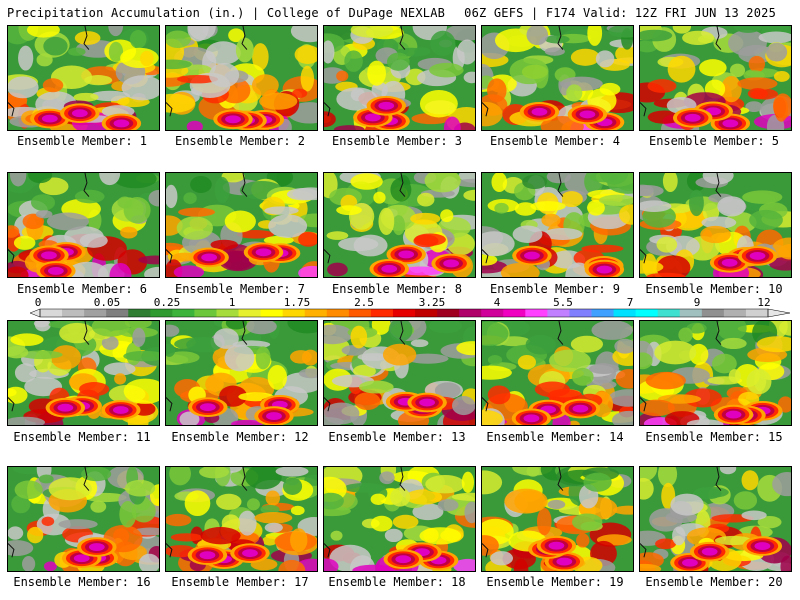  What do you see at coordinates (764, 302) in the screenshot?
I see `colorbar-tick-label: 12` at bounding box center [764, 302].